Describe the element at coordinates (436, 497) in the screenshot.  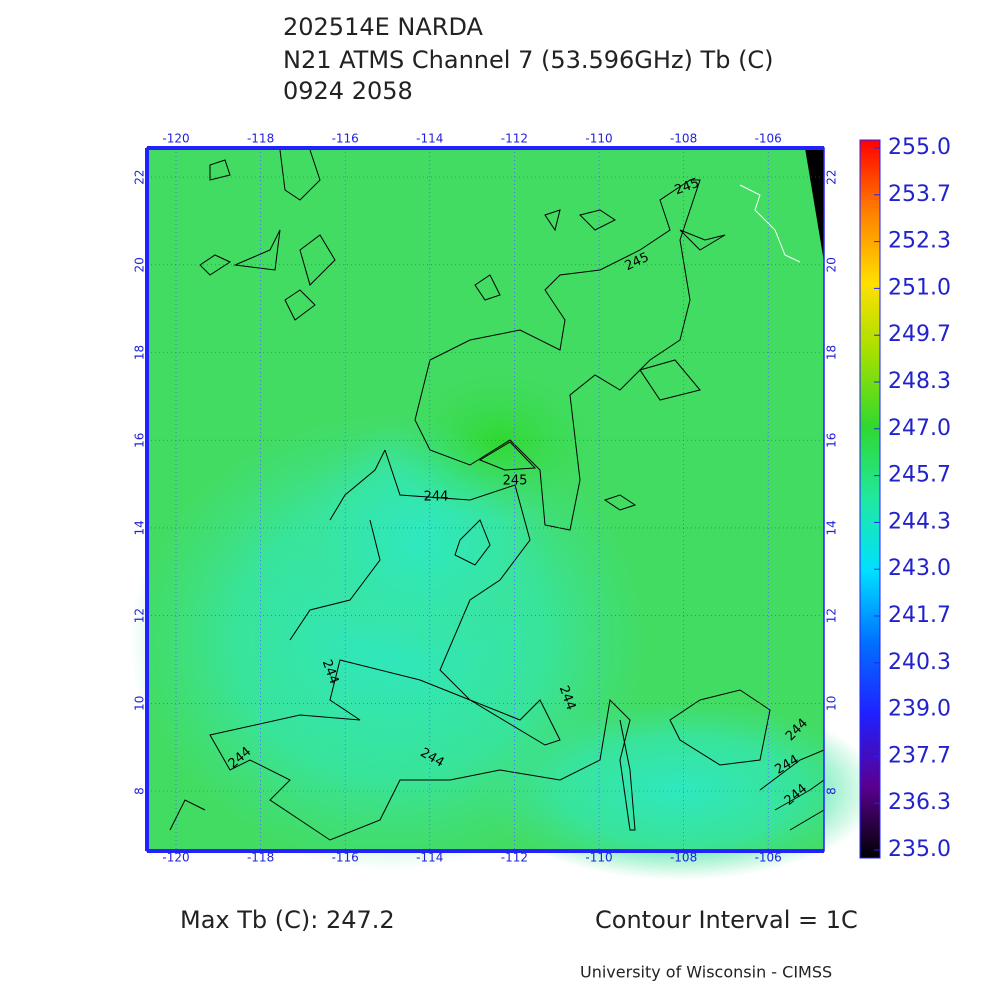
I see `contour-label: 244` at that location.